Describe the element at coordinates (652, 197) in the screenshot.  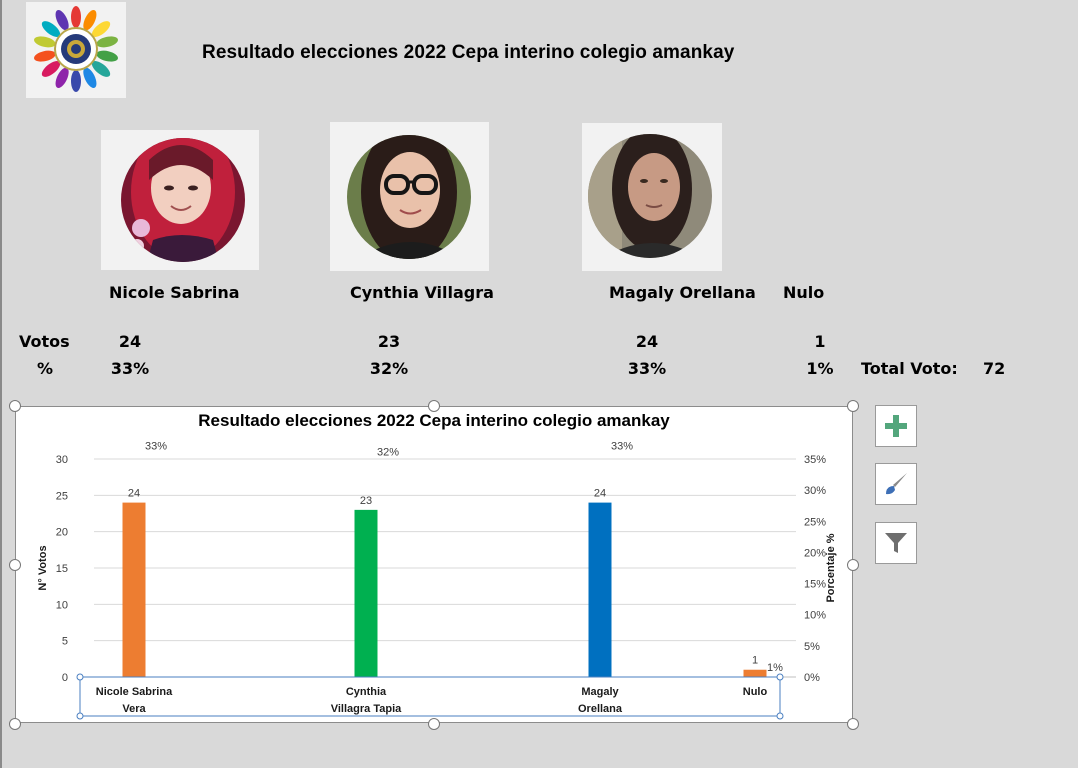
I see `candidate-photo-magaly` at that location.